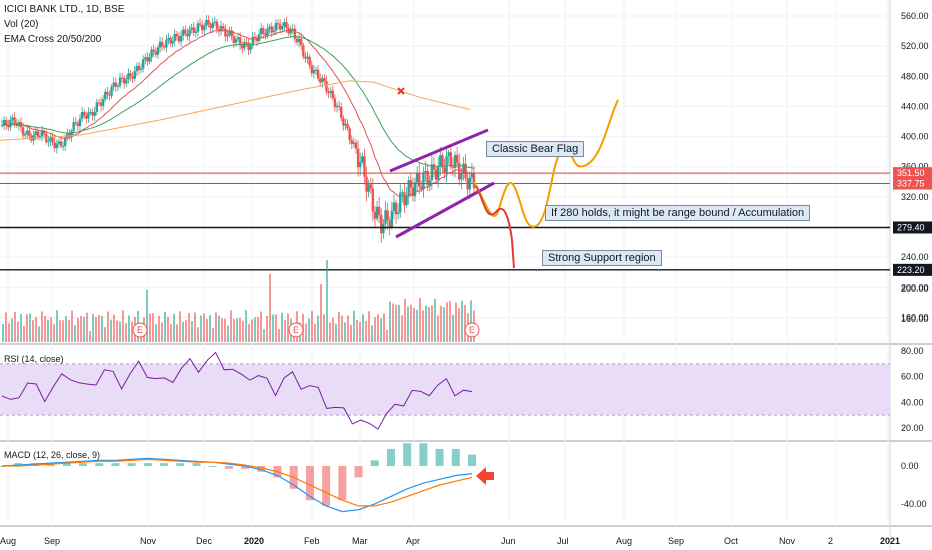  What do you see at coordinates (915, 289) in the screenshot?
I see `volume-tick-label: 200.00` at bounding box center [915, 289].